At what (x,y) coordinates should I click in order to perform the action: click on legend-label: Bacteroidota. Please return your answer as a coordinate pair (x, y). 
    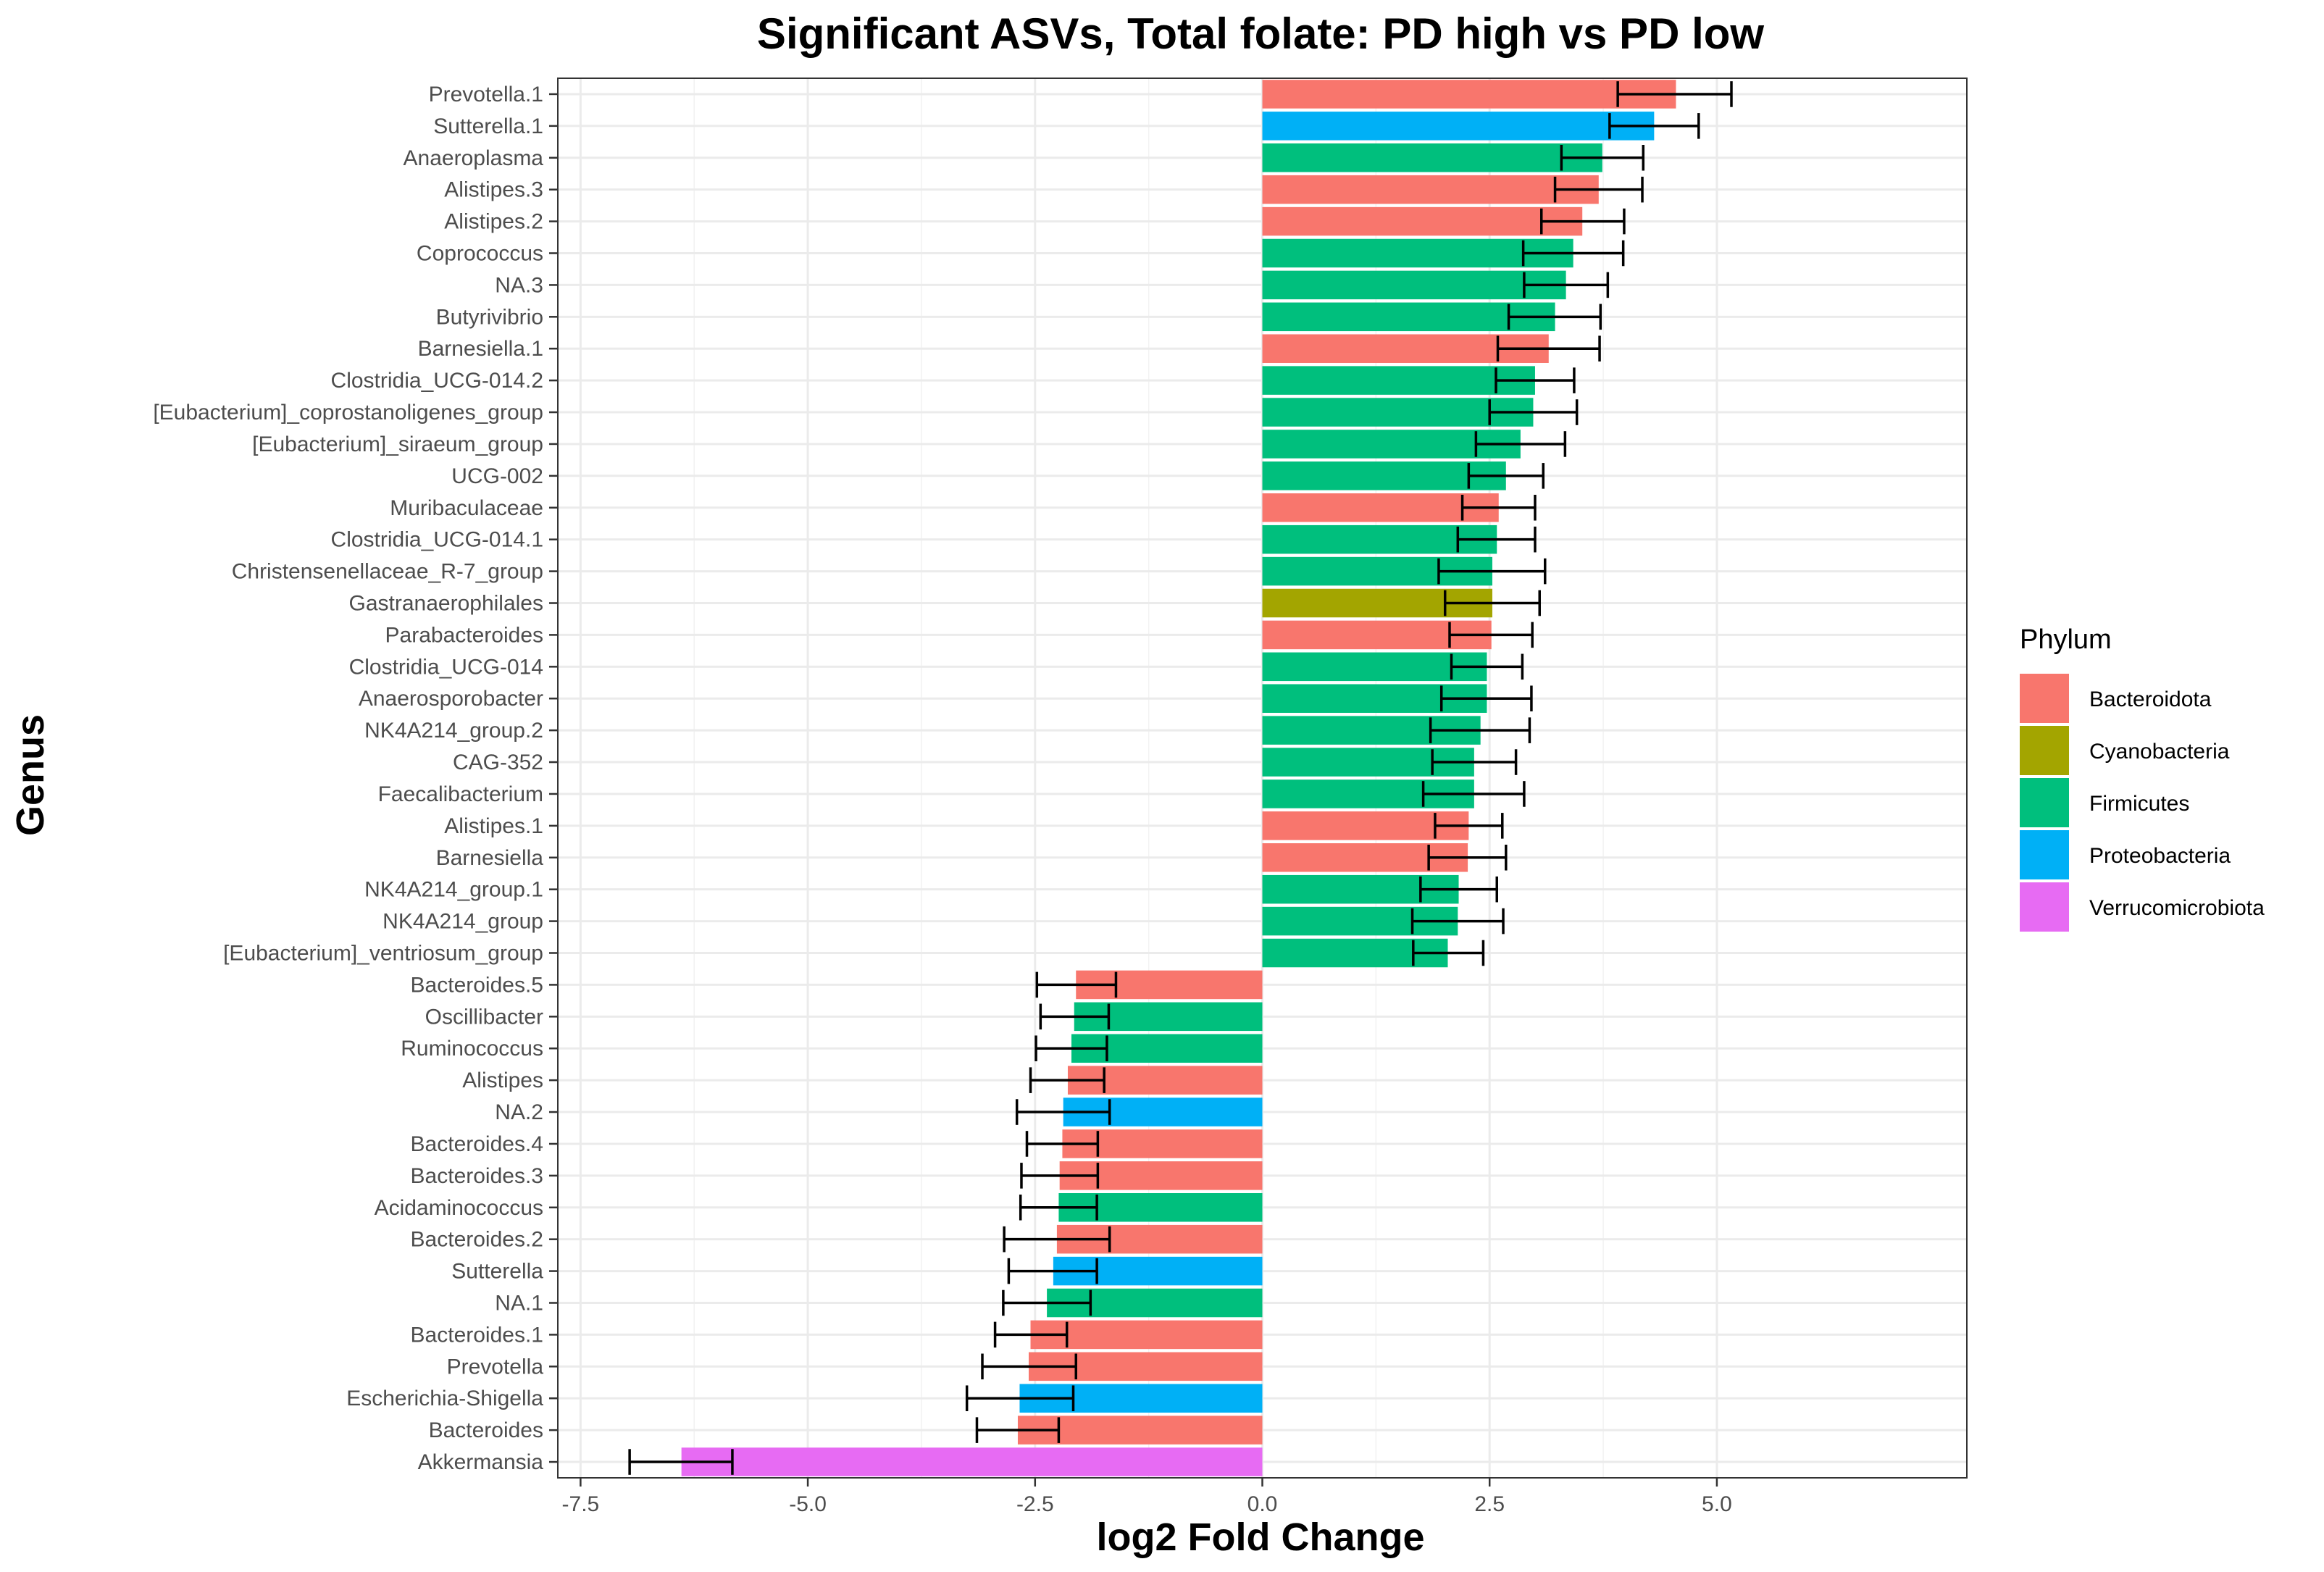
    Looking at the image, I should click on (2151, 699).